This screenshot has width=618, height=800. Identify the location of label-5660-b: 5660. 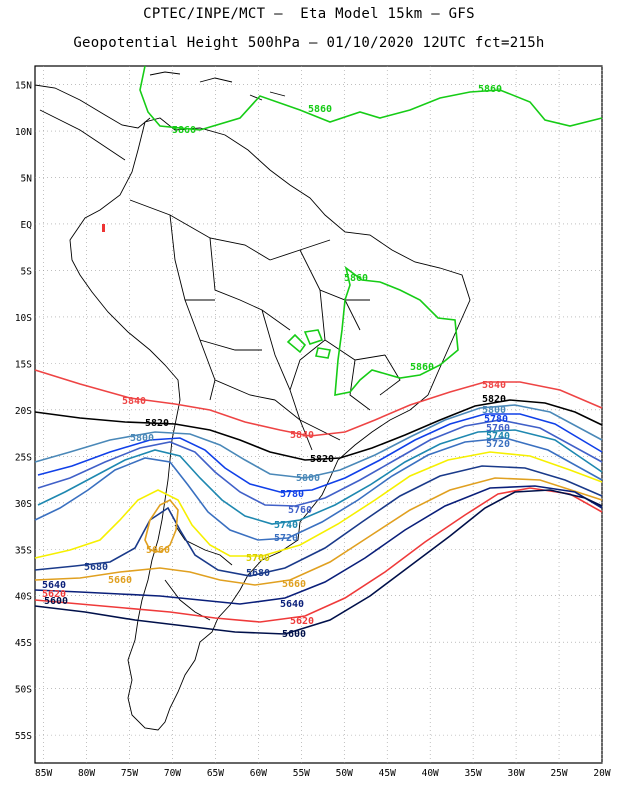
(120, 580).